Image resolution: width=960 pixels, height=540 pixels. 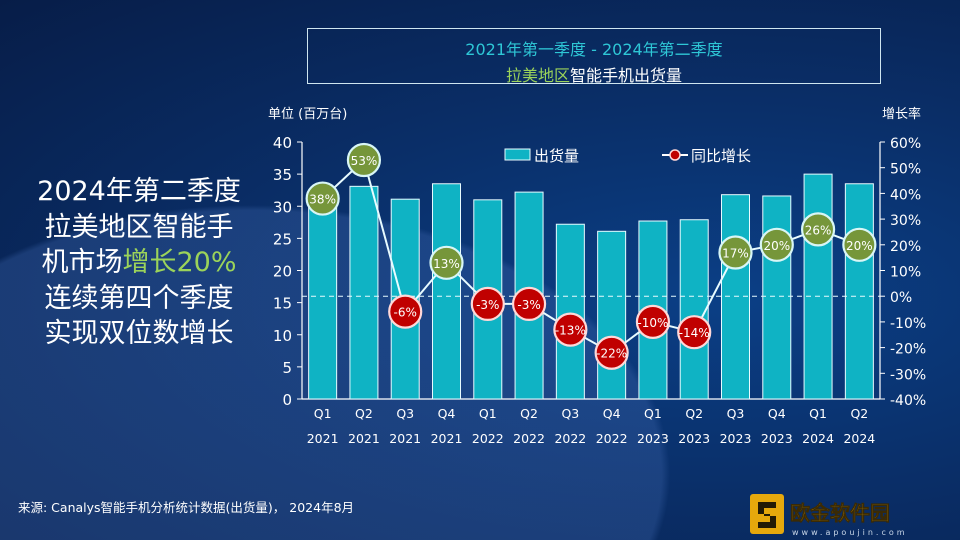 What do you see at coordinates (818, 230) in the screenshot?
I see `growth-label: 26%` at bounding box center [818, 230].